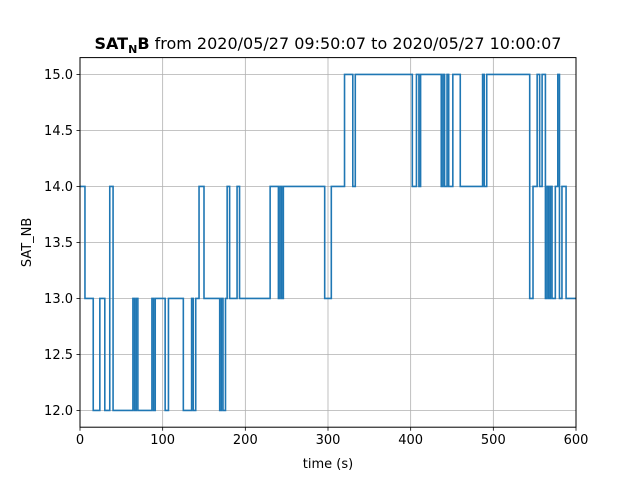  I want to click on x-tick-label: 100, so click(162, 440).